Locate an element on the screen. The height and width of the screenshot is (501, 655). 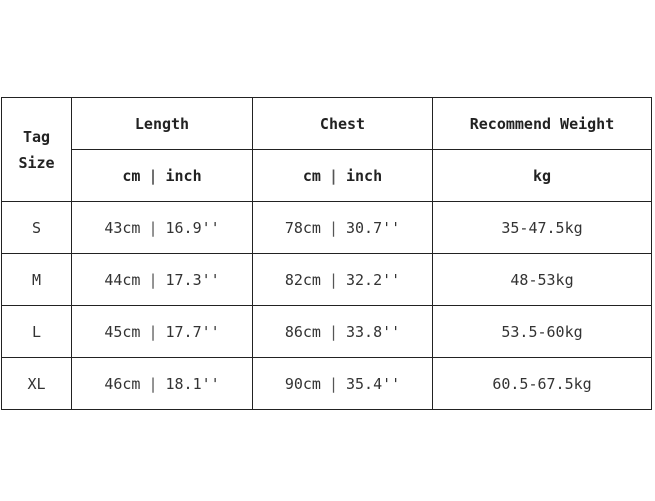
table-row: XL 46cm | 18.1'' 90cm | 35.4'' 60.5-67.5kg is located at coordinates (326, 383).